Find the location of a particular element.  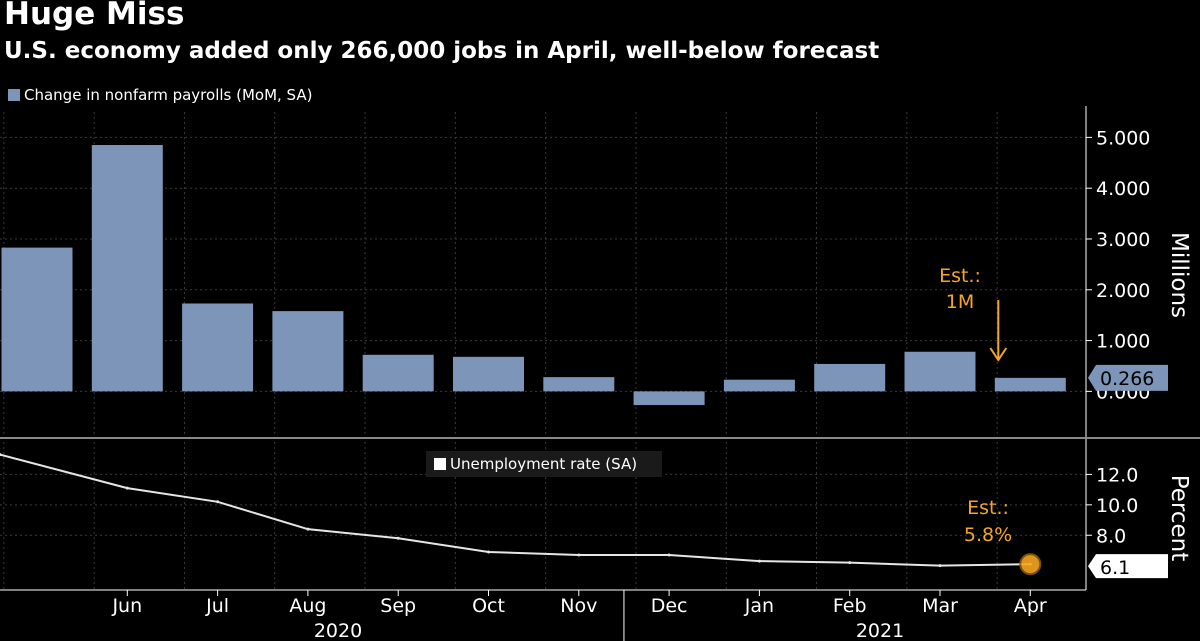

x-tick-label: Sep is located at coordinates (398, 606).